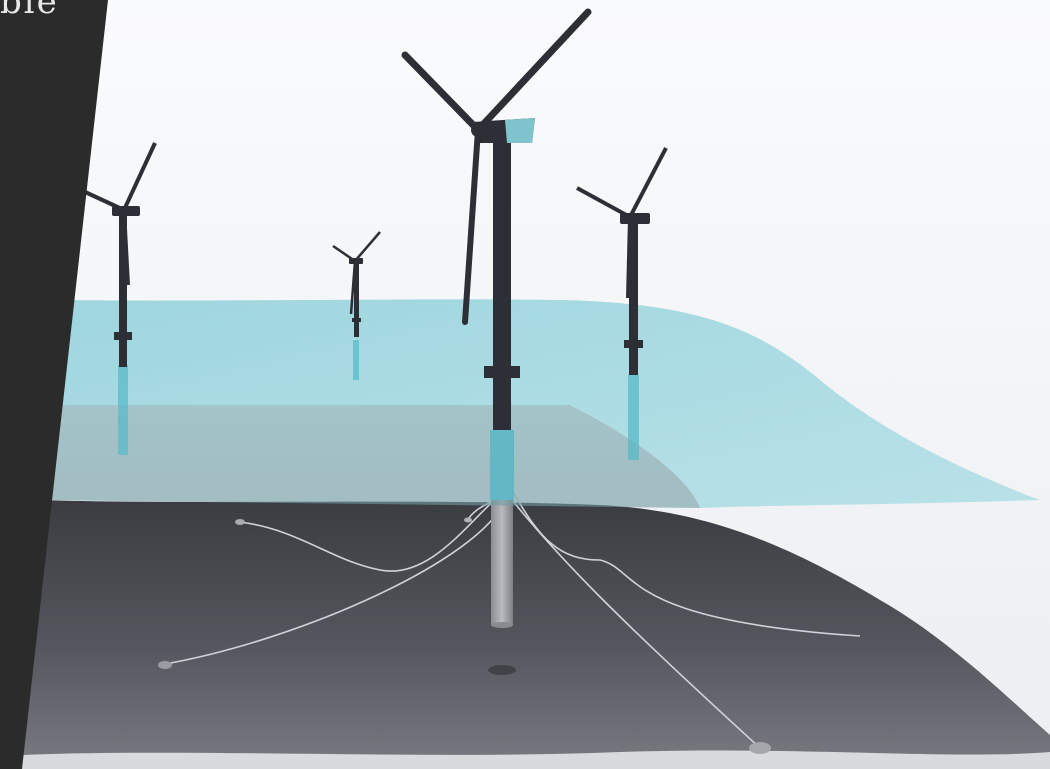 This screenshot has height=769, width=1050. What do you see at coordinates (54, 384) in the screenshot?
I see `side-panel` at bounding box center [54, 384].